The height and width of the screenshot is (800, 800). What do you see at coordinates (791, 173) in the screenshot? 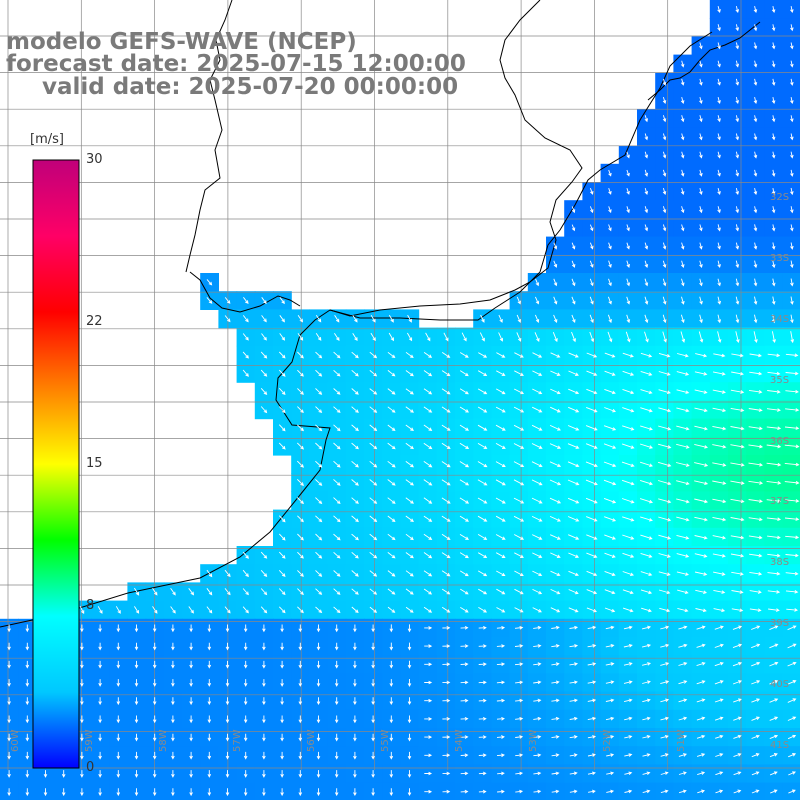
I see `wind-speed-cell` at bounding box center [791, 173].